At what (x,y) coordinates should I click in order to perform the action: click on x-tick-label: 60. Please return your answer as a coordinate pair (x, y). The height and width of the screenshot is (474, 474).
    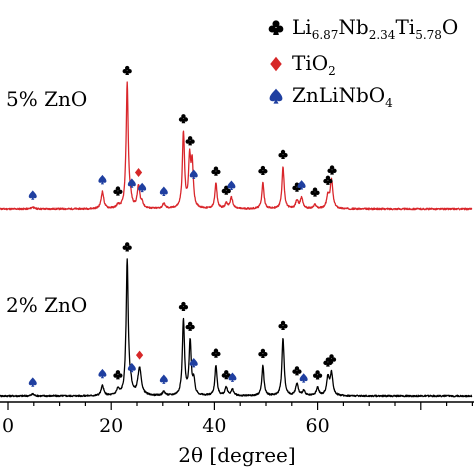
    Looking at the image, I should click on (318, 426).